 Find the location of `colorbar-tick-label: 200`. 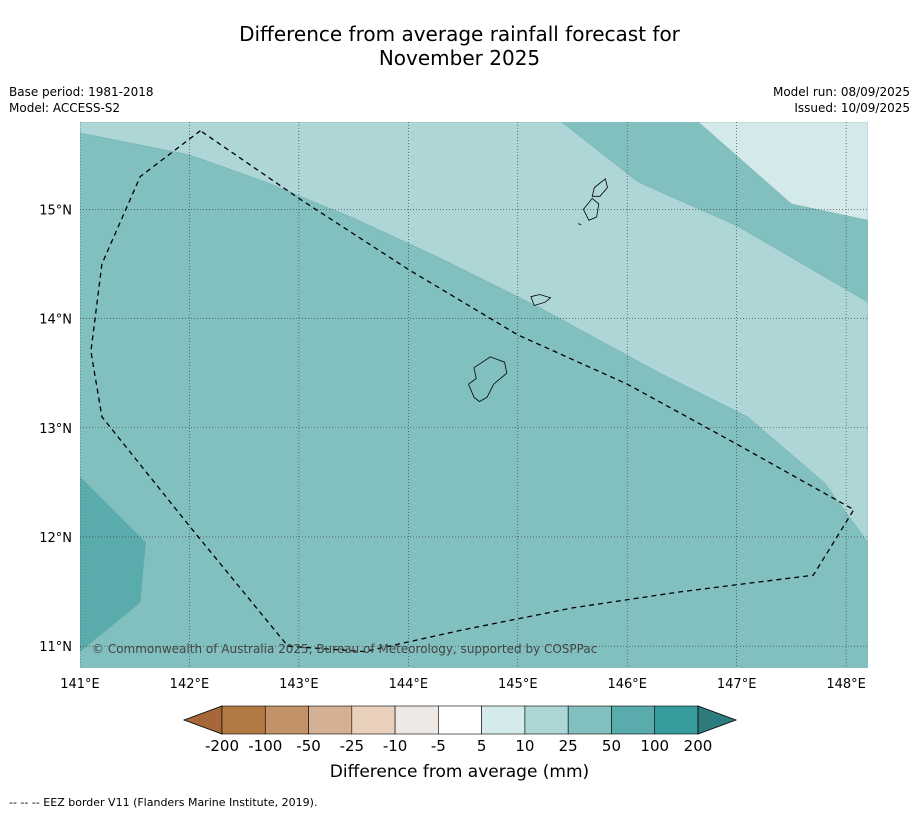

colorbar-tick-label: 200 is located at coordinates (698, 746).